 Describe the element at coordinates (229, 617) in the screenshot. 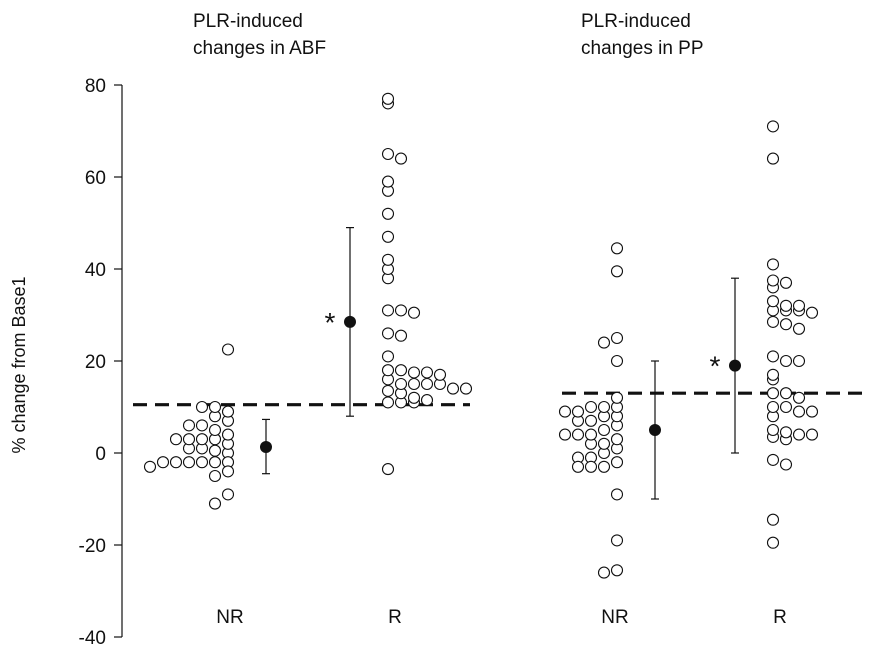

I see `category-label: NR` at that location.